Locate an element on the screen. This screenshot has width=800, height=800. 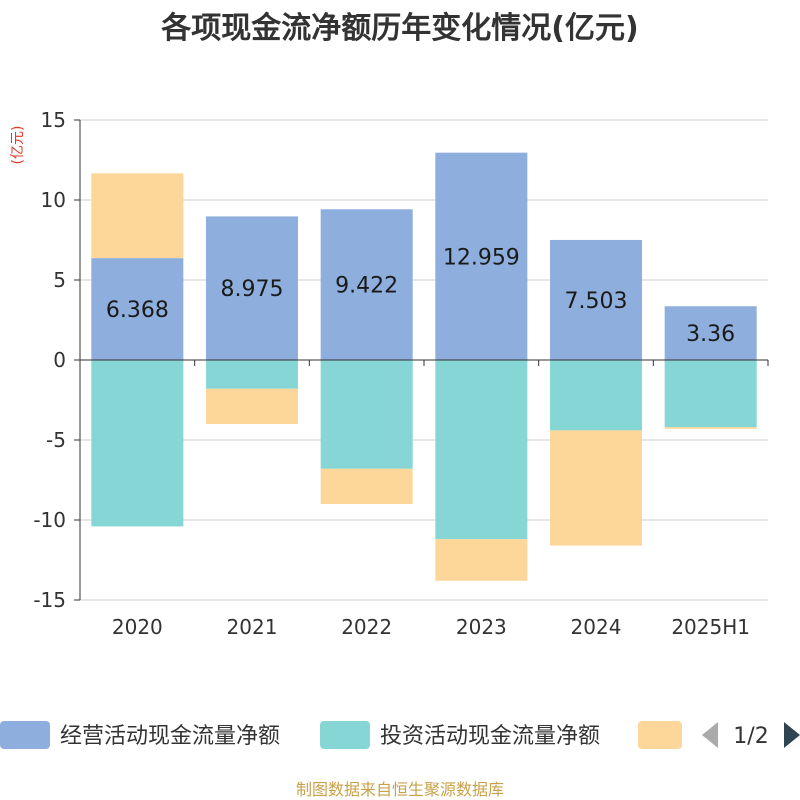
y-tick-label: 5 is located at coordinates (59, 280).